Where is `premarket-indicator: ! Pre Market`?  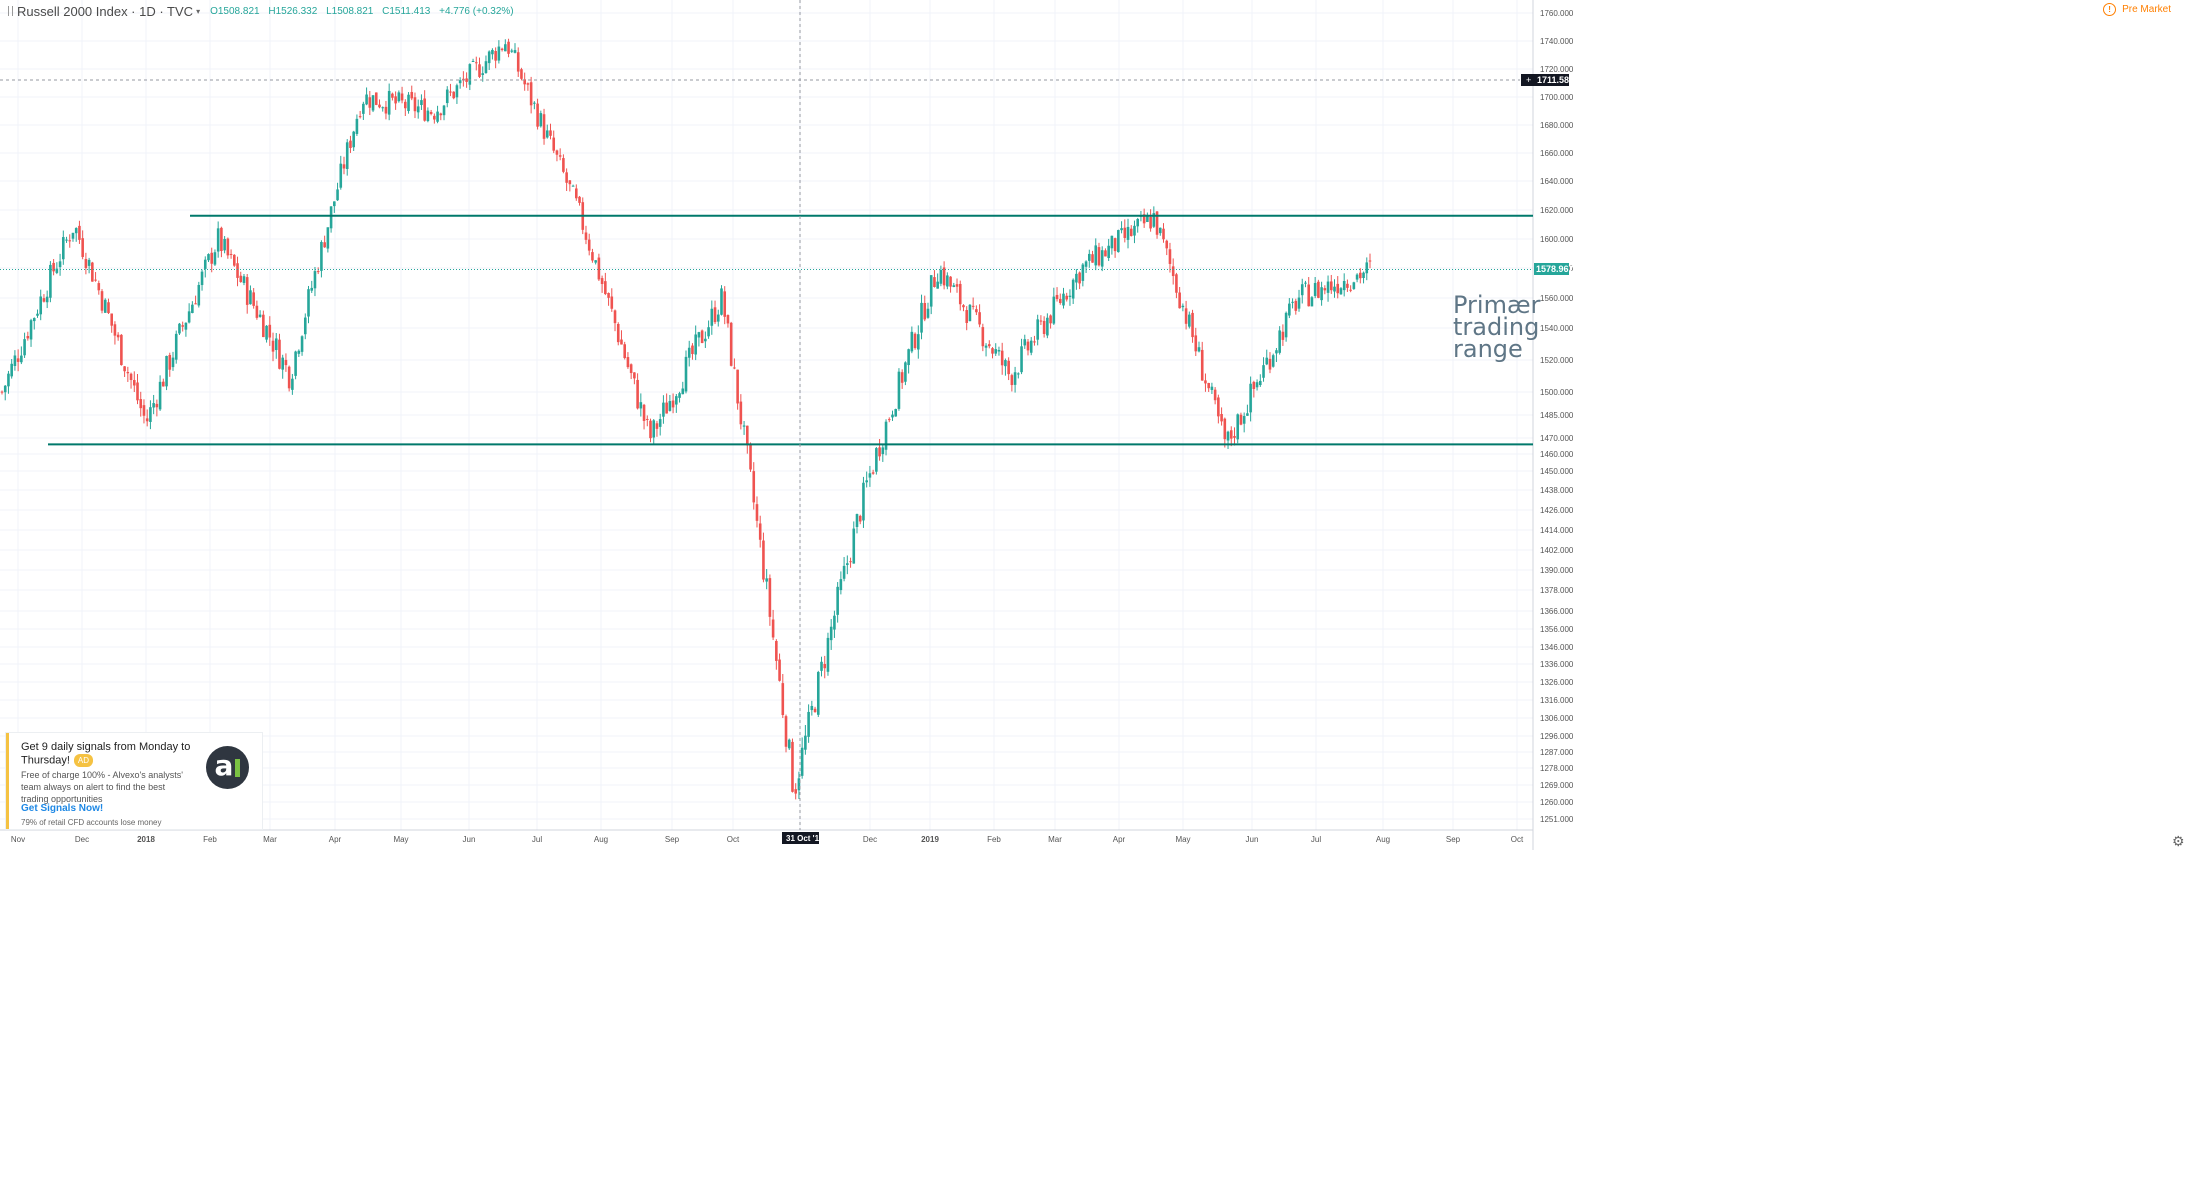 premarket-indicator: ! Pre Market is located at coordinates (2137, 9).